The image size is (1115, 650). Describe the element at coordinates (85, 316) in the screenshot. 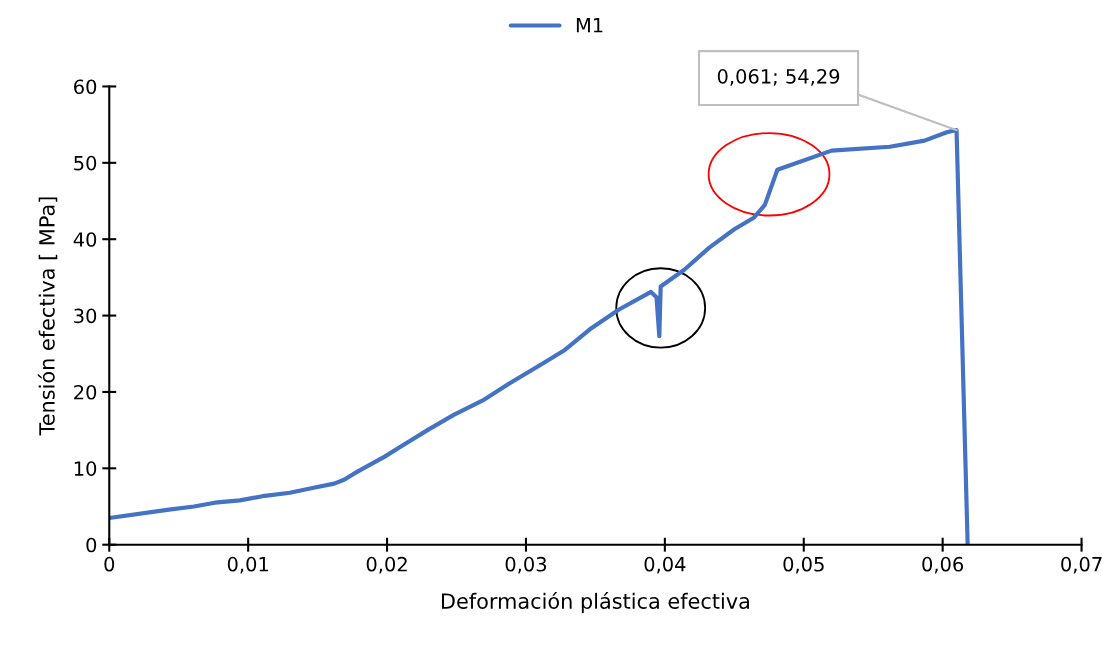

I see `y-tick-label: 30` at that location.